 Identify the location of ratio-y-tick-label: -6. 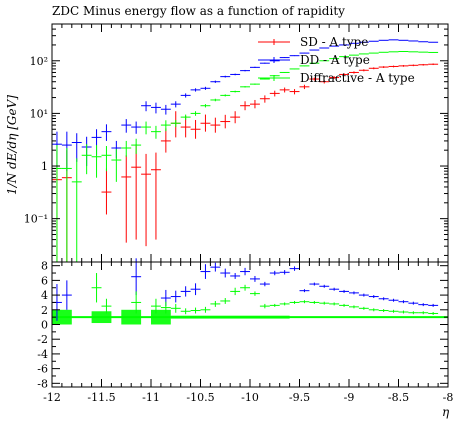
(42, 369).